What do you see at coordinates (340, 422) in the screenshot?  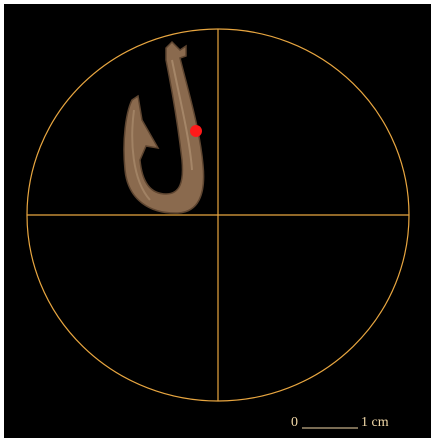 I see `scale-bar: 0 1 cm` at bounding box center [340, 422].